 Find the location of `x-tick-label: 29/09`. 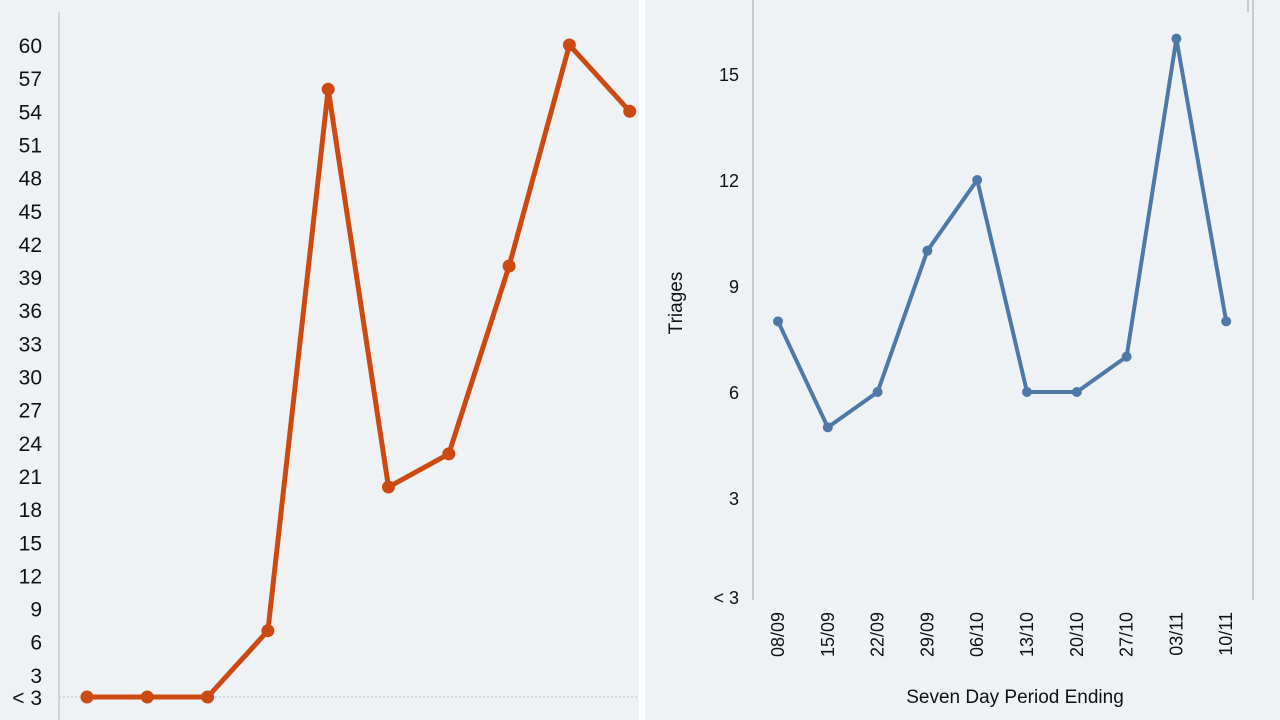

x-tick-label: 29/09 is located at coordinates (927, 634).